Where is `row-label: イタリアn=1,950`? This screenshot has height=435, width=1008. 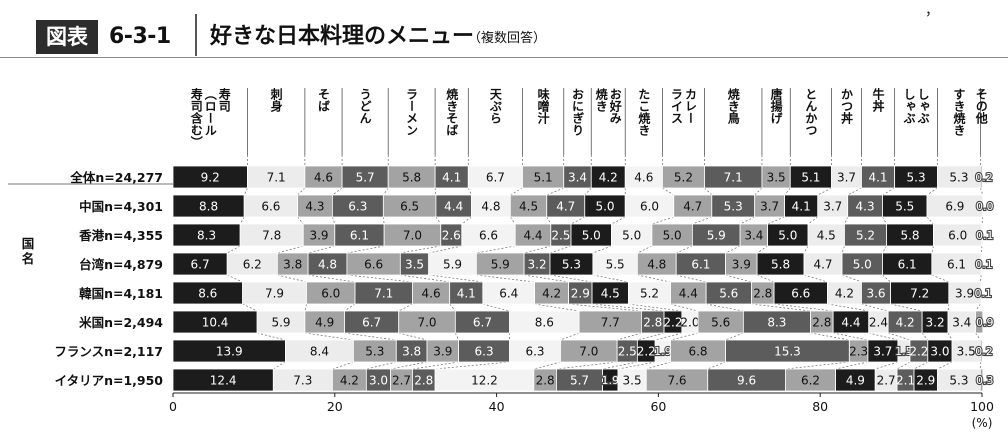 row-label: イタリアn=1,950 is located at coordinates (109, 380).